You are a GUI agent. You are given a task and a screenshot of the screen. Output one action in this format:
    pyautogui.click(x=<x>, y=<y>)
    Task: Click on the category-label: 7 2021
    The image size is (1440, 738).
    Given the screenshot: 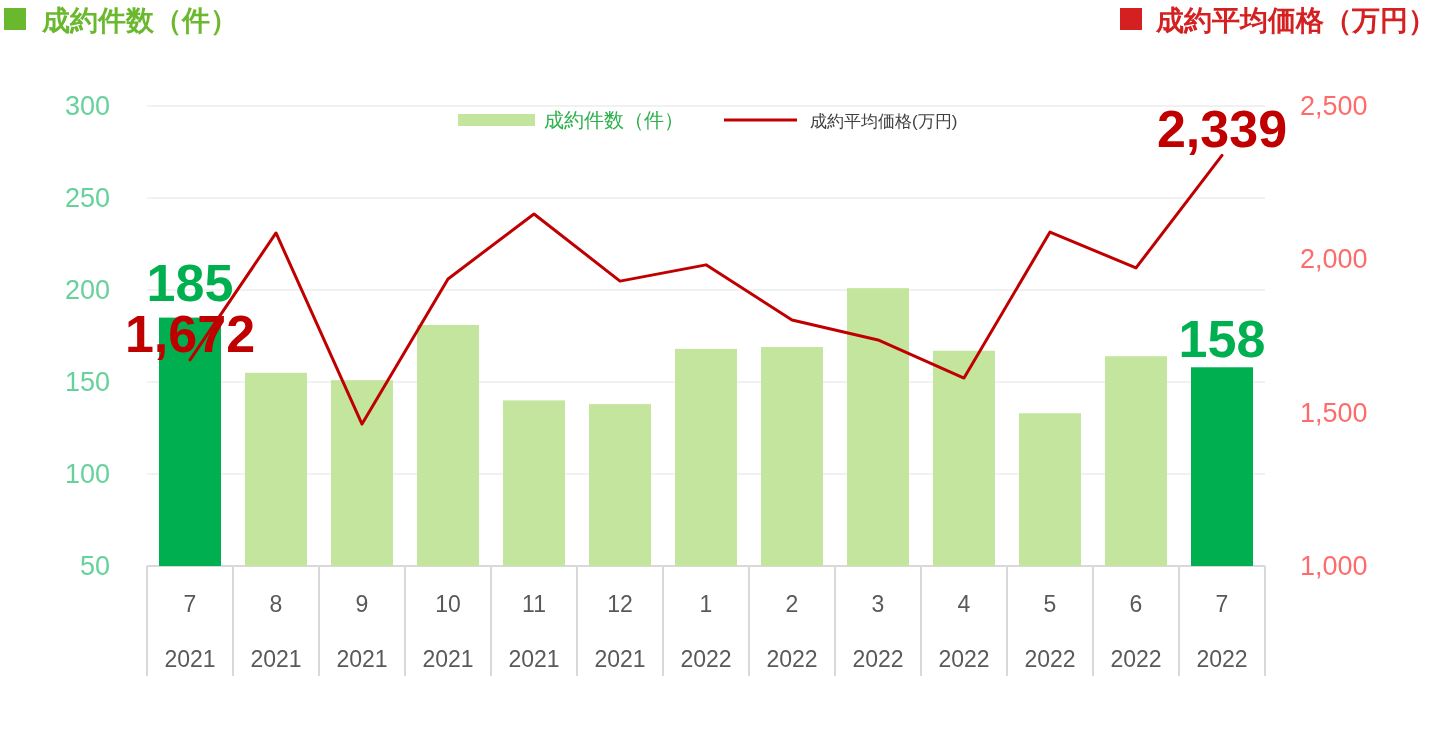 What is the action you would take?
    pyautogui.click(x=190, y=631)
    